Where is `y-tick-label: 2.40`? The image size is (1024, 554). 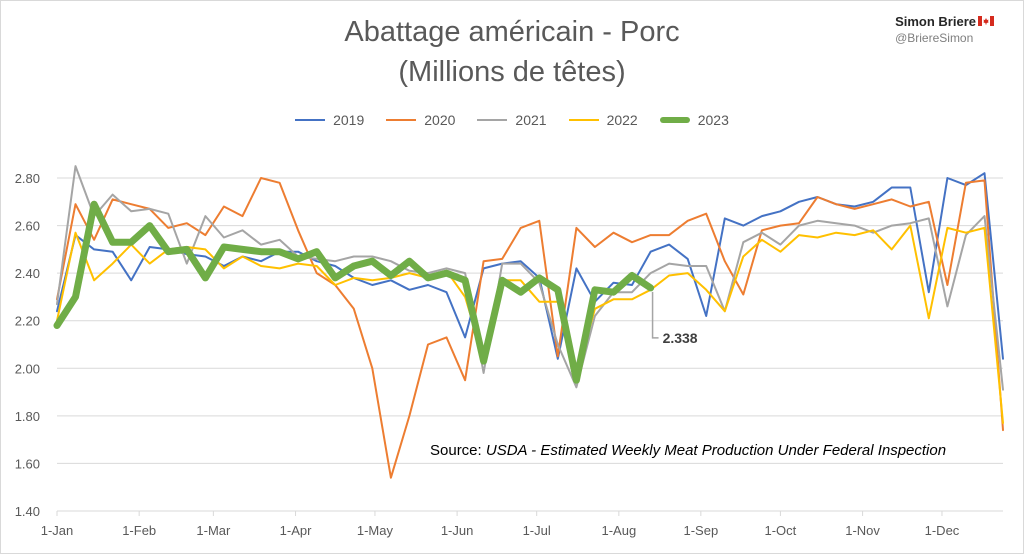 y-tick-label: 2.40 is located at coordinates (27, 273).